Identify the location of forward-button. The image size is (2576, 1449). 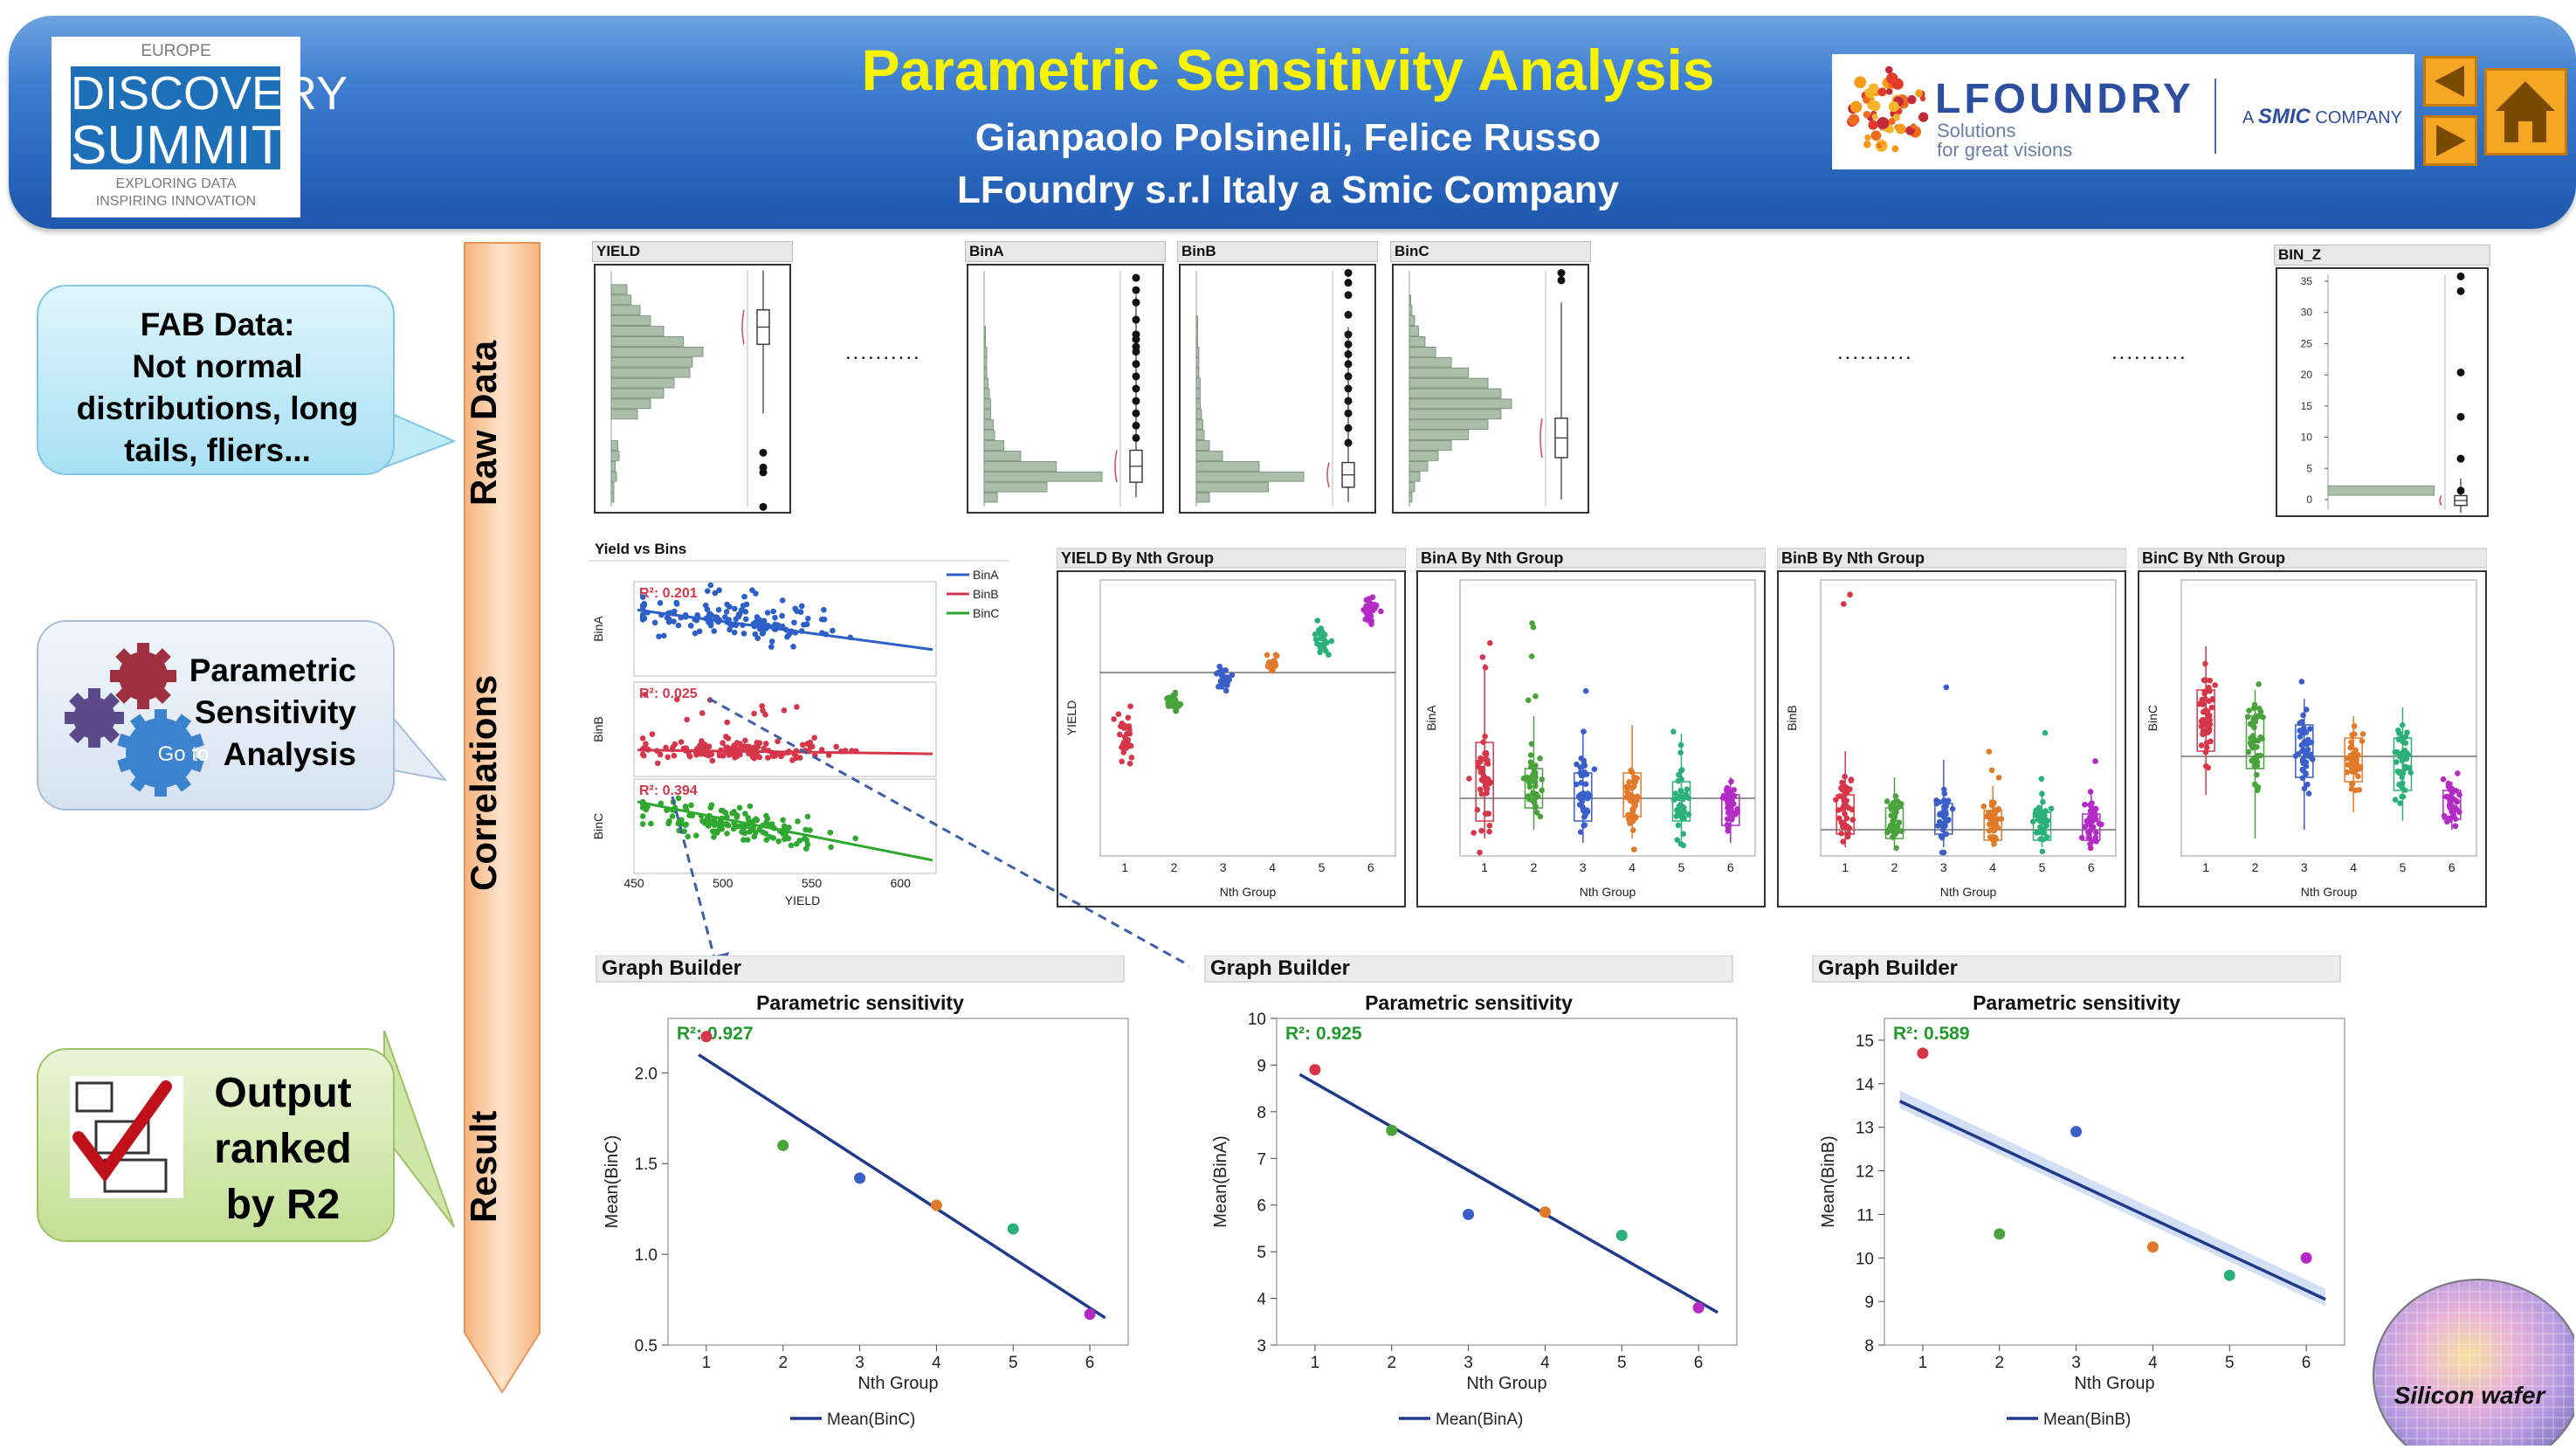
(2450, 140).